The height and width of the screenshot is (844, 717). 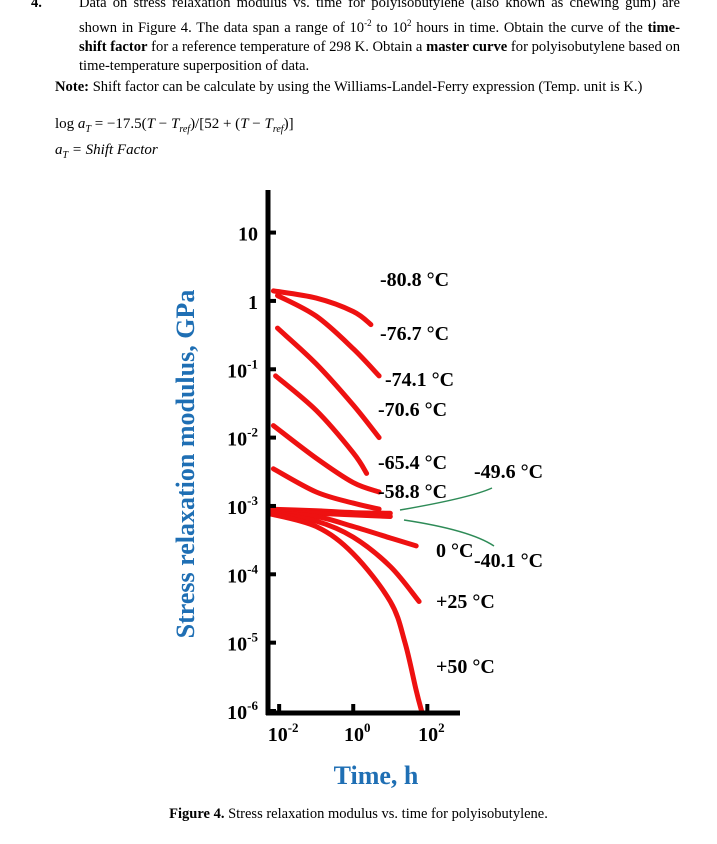 I want to click on problem-text-3: hours in time. Obtain the curve of the, so click(x=529, y=27).